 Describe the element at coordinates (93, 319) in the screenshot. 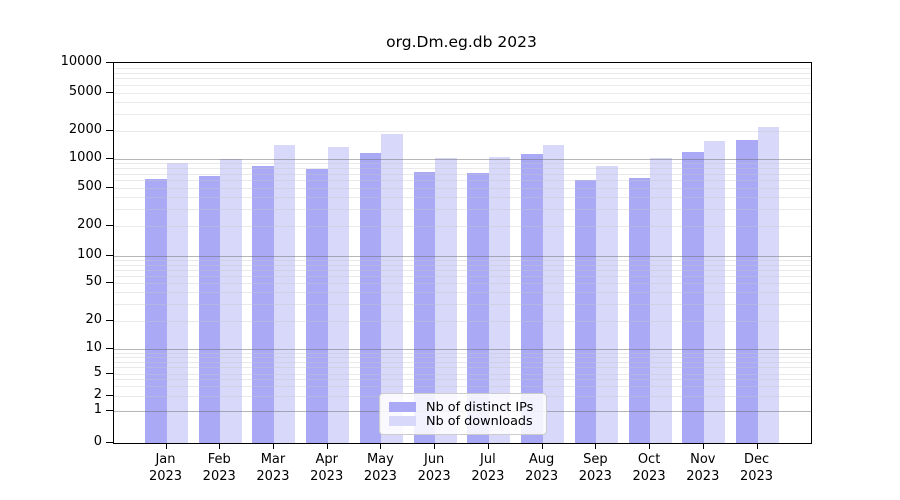

I see `y-tick-label: 20` at that location.